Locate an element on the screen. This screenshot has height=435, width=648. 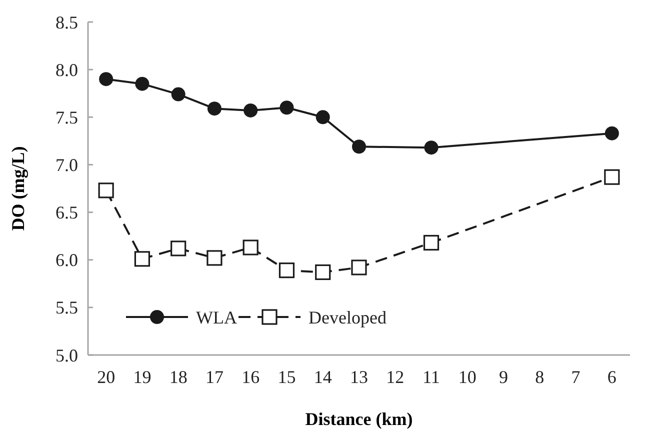
x-tick-label: 9 is located at coordinates (503, 377).